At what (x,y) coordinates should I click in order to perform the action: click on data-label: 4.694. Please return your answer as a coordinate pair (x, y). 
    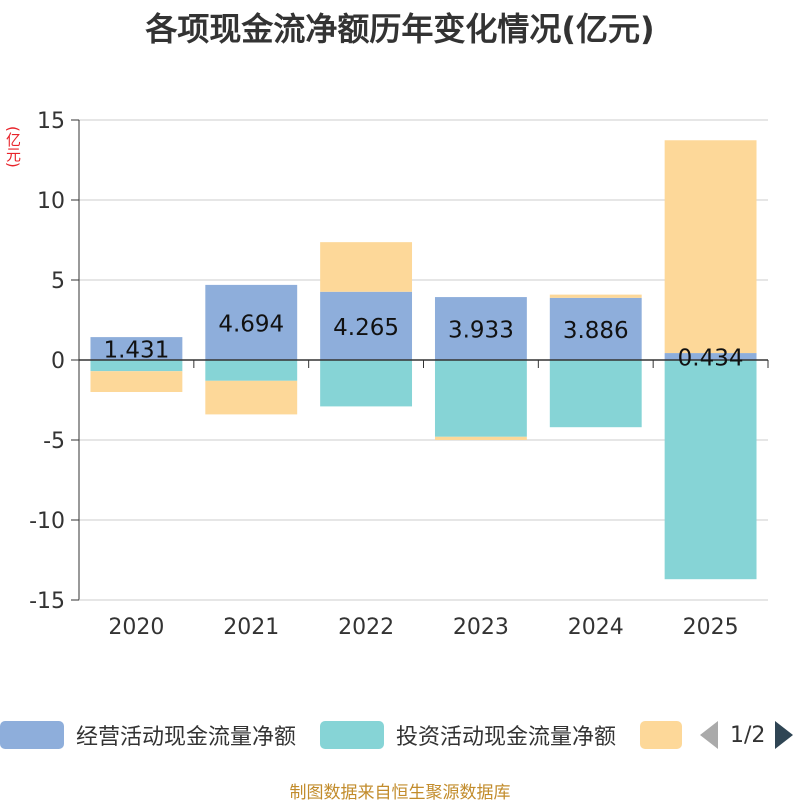
    Looking at the image, I should click on (251, 324).